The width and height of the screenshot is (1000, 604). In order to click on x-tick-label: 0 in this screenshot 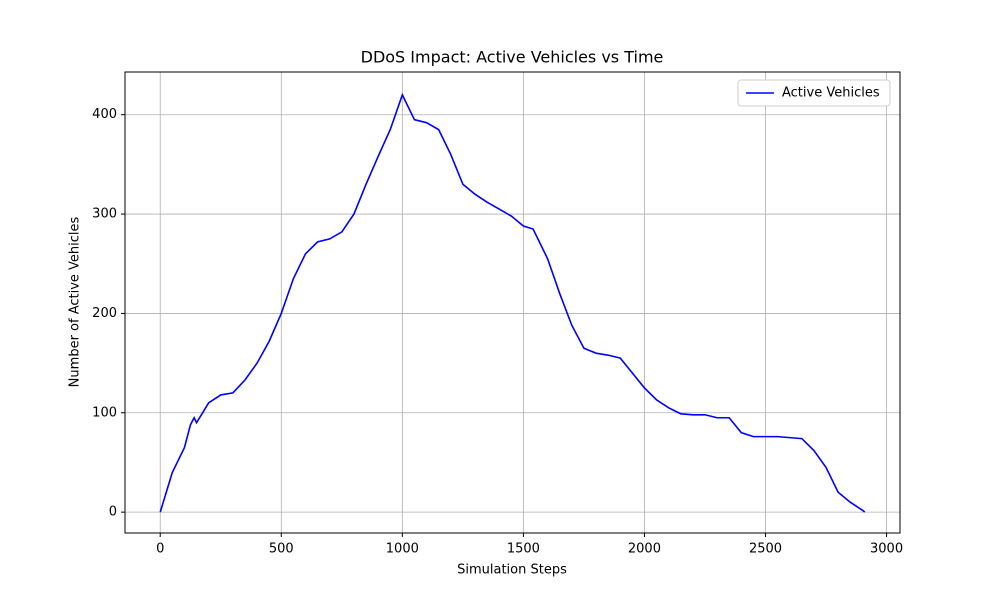, I will do `click(160, 549)`.